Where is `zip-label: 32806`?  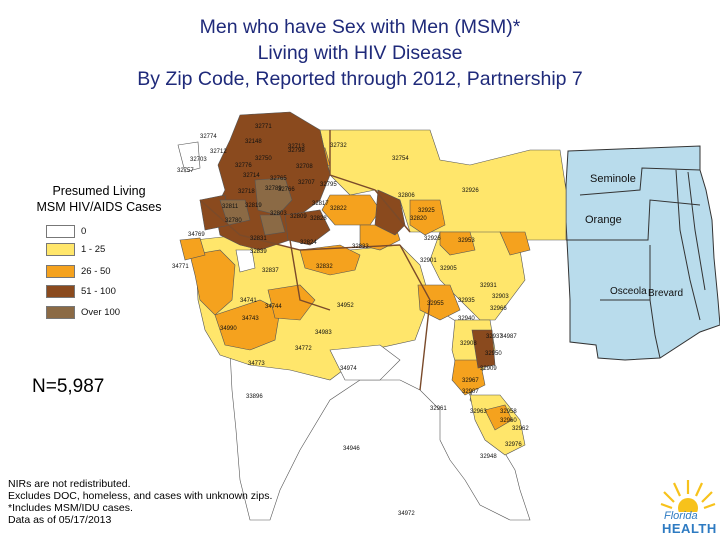 zip-label: 32806 is located at coordinates (406, 196).